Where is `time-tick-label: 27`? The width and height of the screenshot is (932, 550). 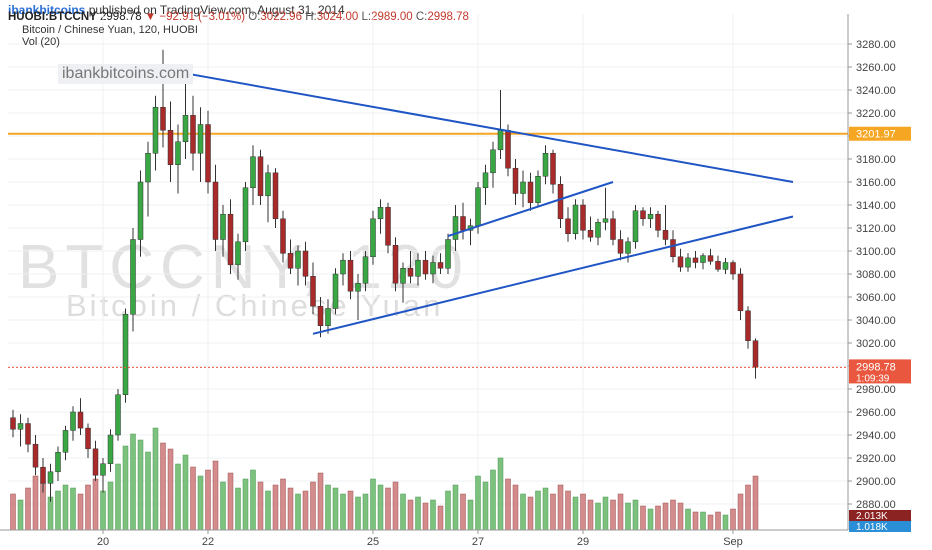 time-tick-label: 27 is located at coordinates (478, 542).